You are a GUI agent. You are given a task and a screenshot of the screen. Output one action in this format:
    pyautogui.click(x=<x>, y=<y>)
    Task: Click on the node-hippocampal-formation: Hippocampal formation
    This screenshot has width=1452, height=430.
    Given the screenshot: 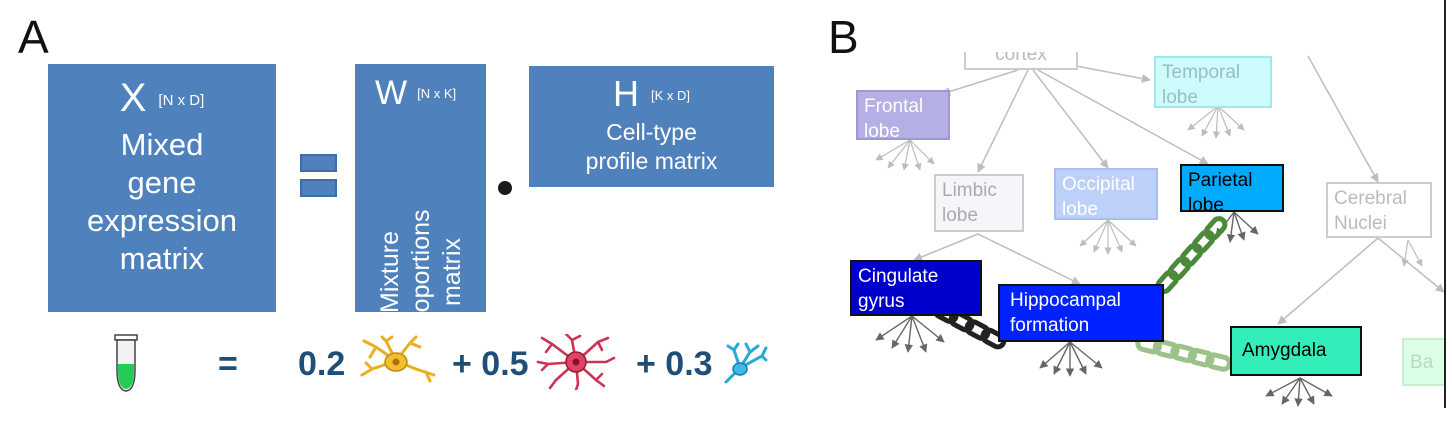 What is the action you would take?
    pyautogui.click(x=1081, y=313)
    